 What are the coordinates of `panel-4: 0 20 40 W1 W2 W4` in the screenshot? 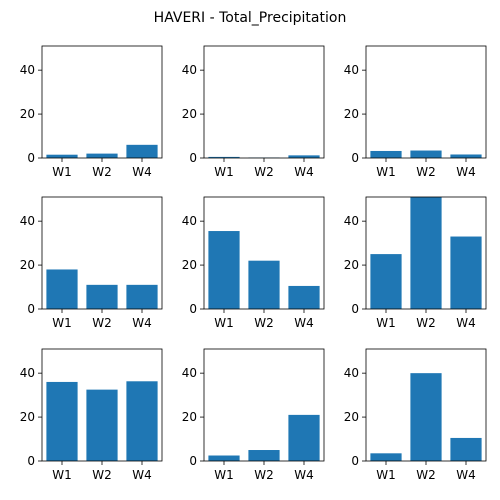 It's located at (91, 263).